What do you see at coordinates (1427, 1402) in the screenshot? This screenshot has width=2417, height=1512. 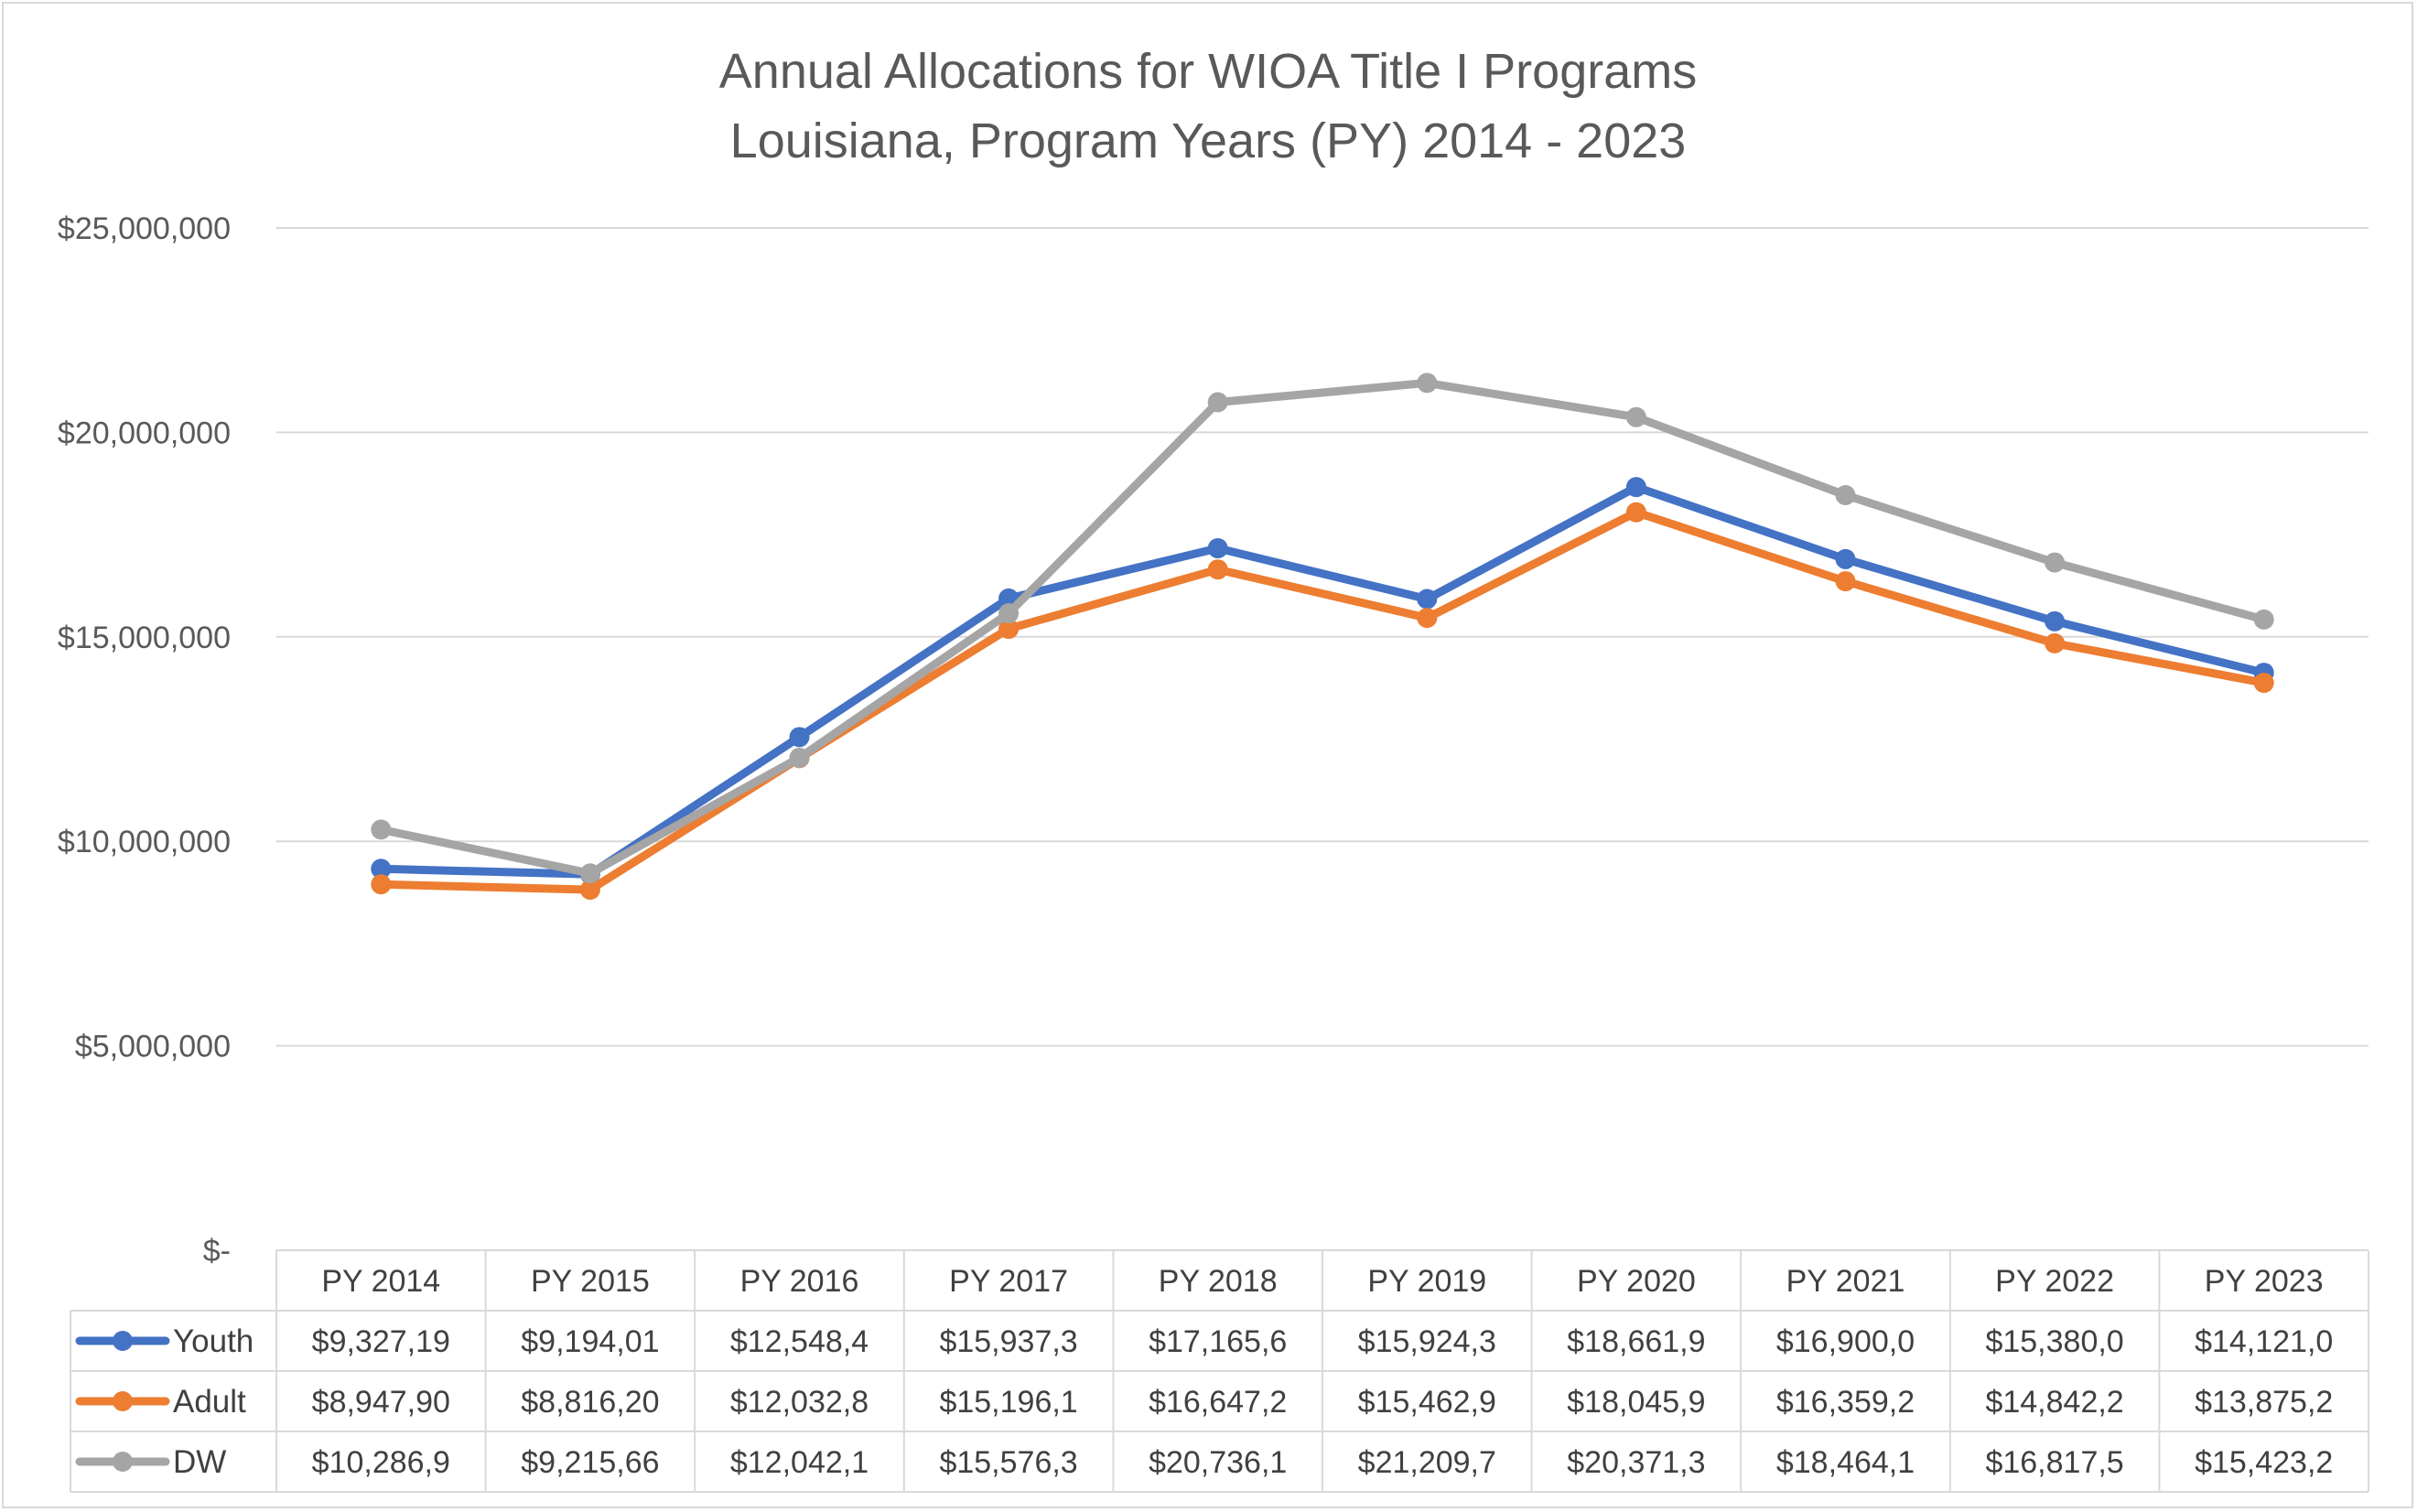 I see `table-cell: $15,462,9` at bounding box center [1427, 1402].